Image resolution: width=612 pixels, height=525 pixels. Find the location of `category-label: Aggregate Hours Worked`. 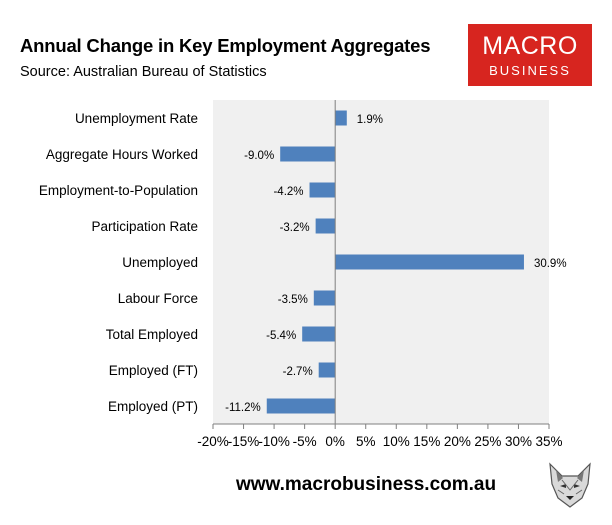

category-label: Aggregate Hours Worked is located at coordinates (122, 154).